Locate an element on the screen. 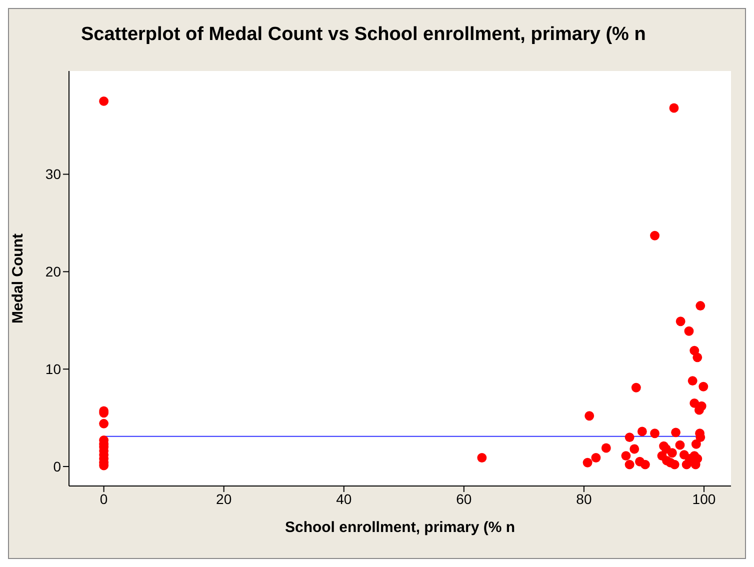 This screenshot has height=567, width=754. x-tick-label: 60 is located at coordinates (464, 498).